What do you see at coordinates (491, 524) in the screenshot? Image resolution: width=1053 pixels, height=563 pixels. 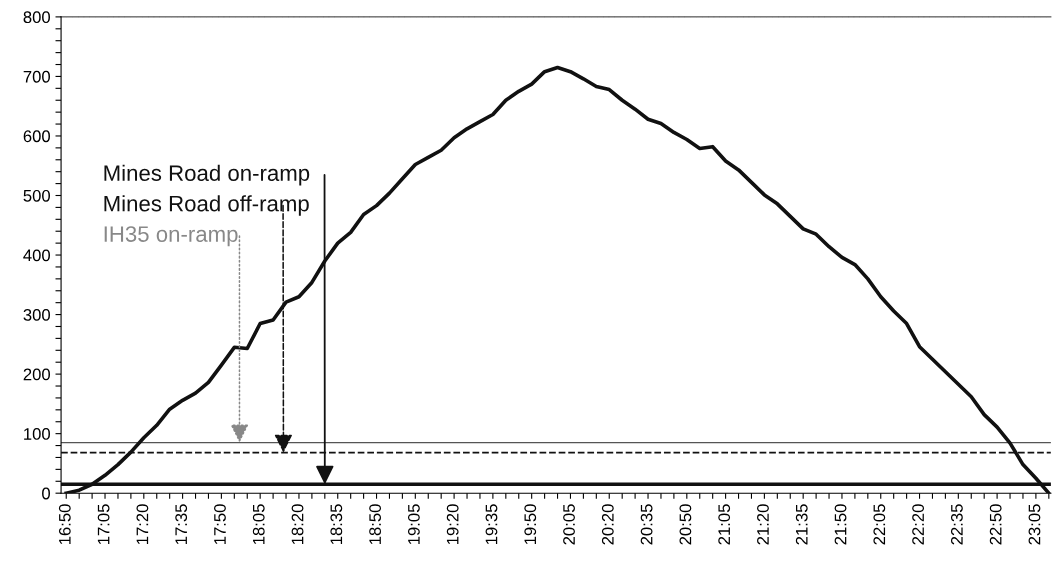 I see `x-tick-label: 19:35` at bounding box center [491, 524].